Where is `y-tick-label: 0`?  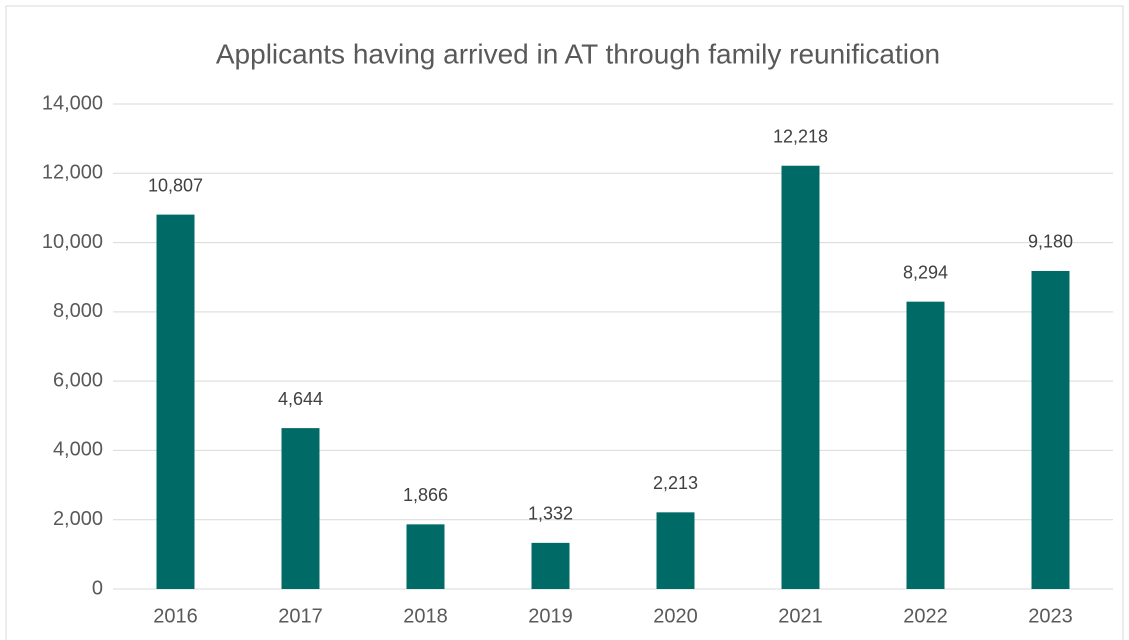
y-tick-label: 0 is located at coordinates (97, 588).